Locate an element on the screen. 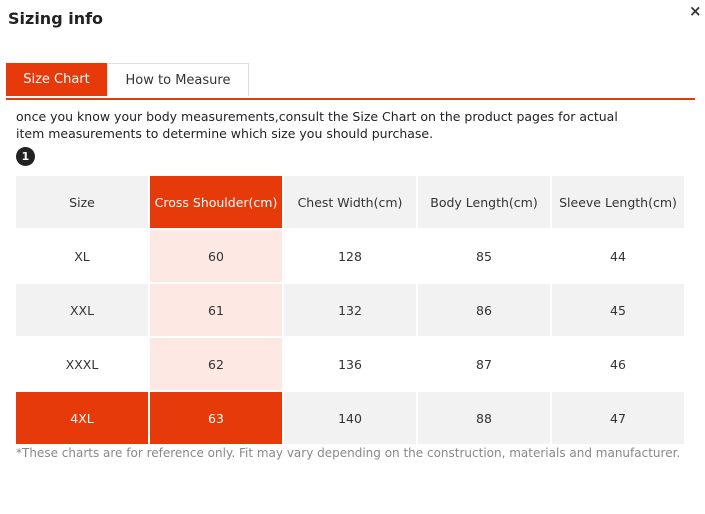 The width and height of the screenshot is (705, 514). header-cross-shoulder: Cross Shoulder(cm) is located at coordinates (216, 202).